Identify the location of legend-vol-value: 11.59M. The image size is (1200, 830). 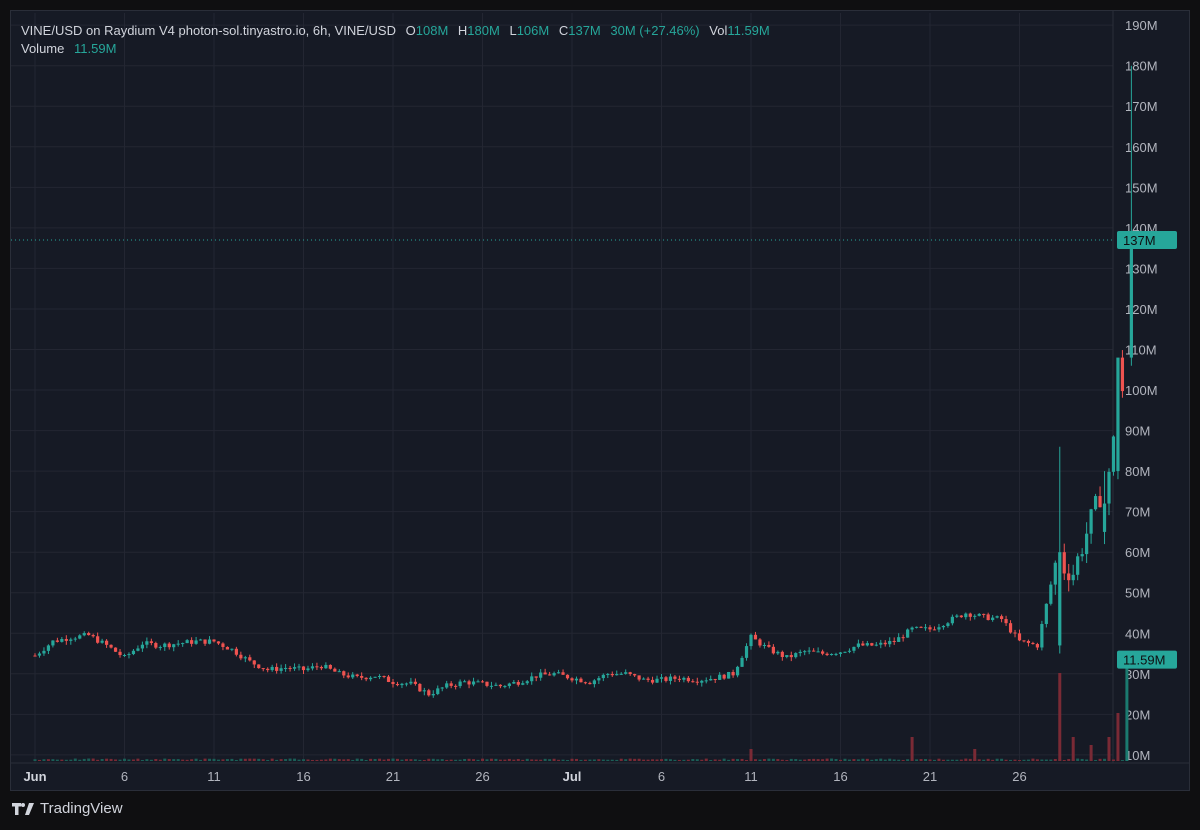
(748, 30).